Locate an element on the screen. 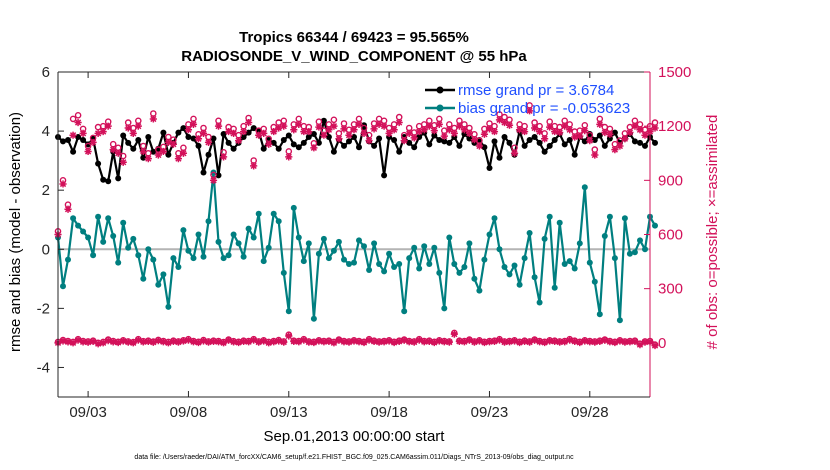 Image resolution: width=830 pixels, height=470 pixels. y-right-tick-label: 0 is located at coordinates (662, 343).